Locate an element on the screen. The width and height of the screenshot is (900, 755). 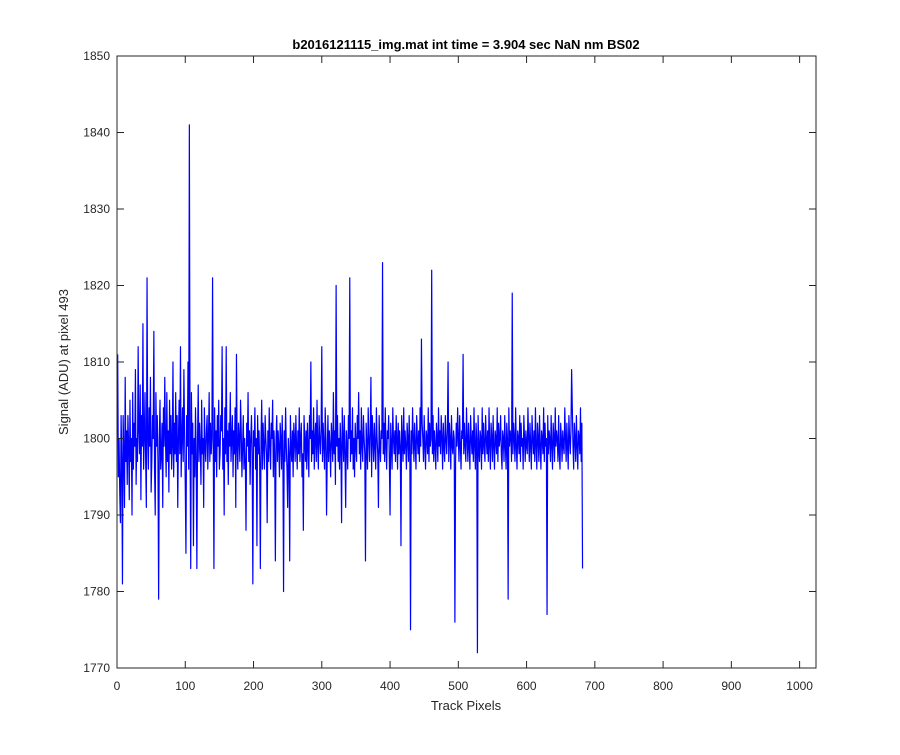
y-tick-label: 1830 is located at coordinates (96, 209).